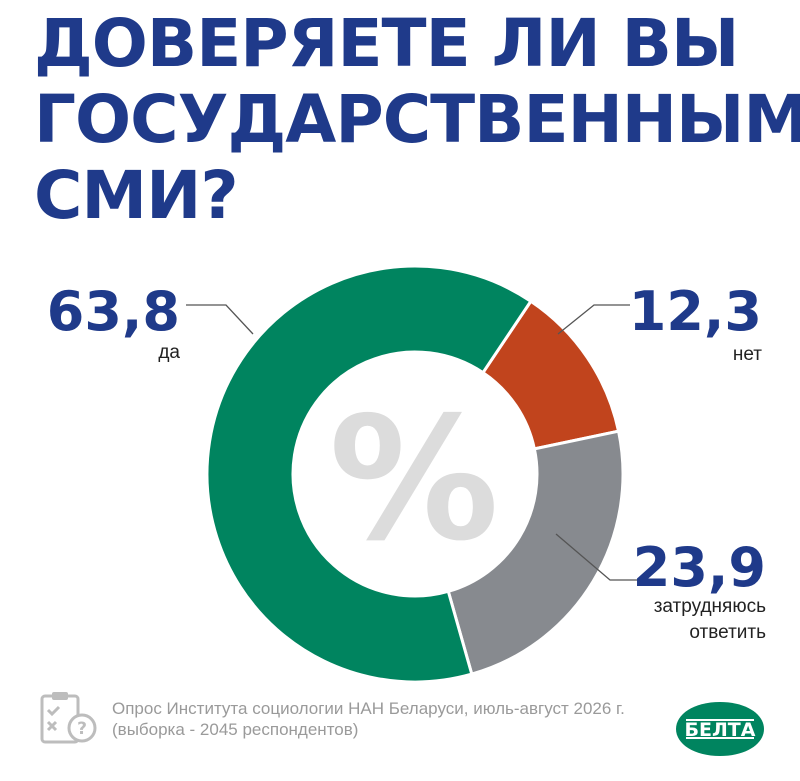 This screenshot has height=781, width=800. I want to click on belta-logo: БЕЛТА, so click(720, 729).